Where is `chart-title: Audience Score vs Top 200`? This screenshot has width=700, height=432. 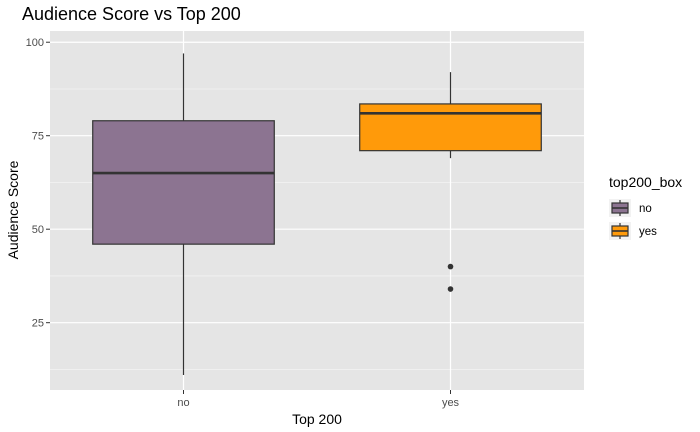
chart-title: Audience Score vs Top 200 is located at coordinates (131, 14).